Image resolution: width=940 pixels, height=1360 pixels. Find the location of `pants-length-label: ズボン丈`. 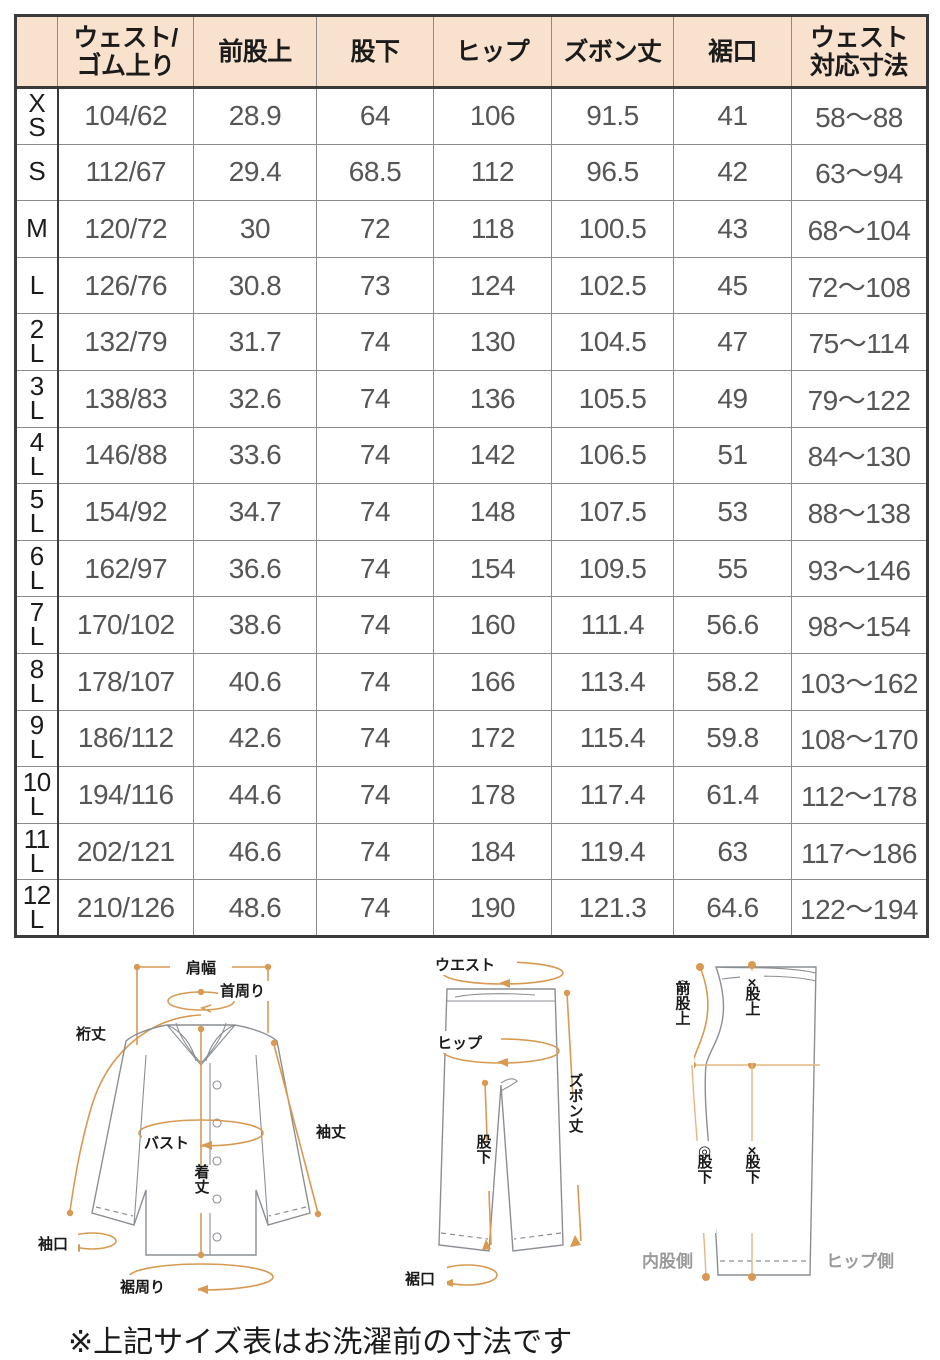

pants-length-label: ズボン丈 is located at coordinates (575, 1103).